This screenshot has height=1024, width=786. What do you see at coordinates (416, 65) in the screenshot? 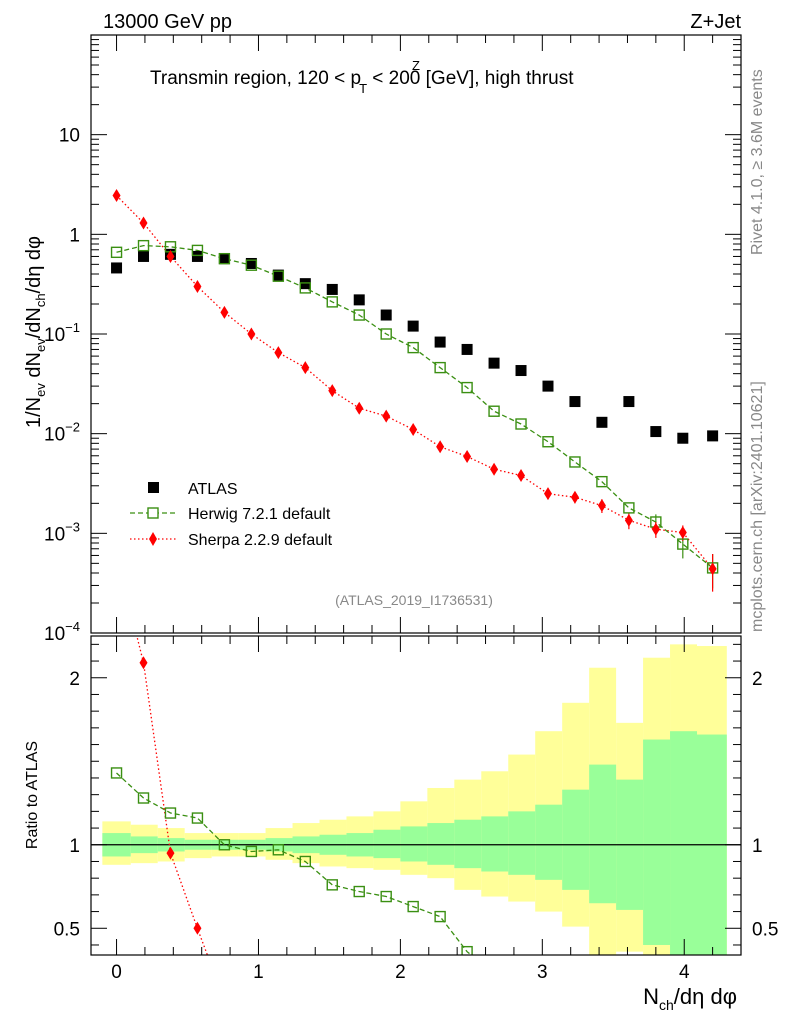
I see `title-sup: Z` at bounding box center [416, 65].